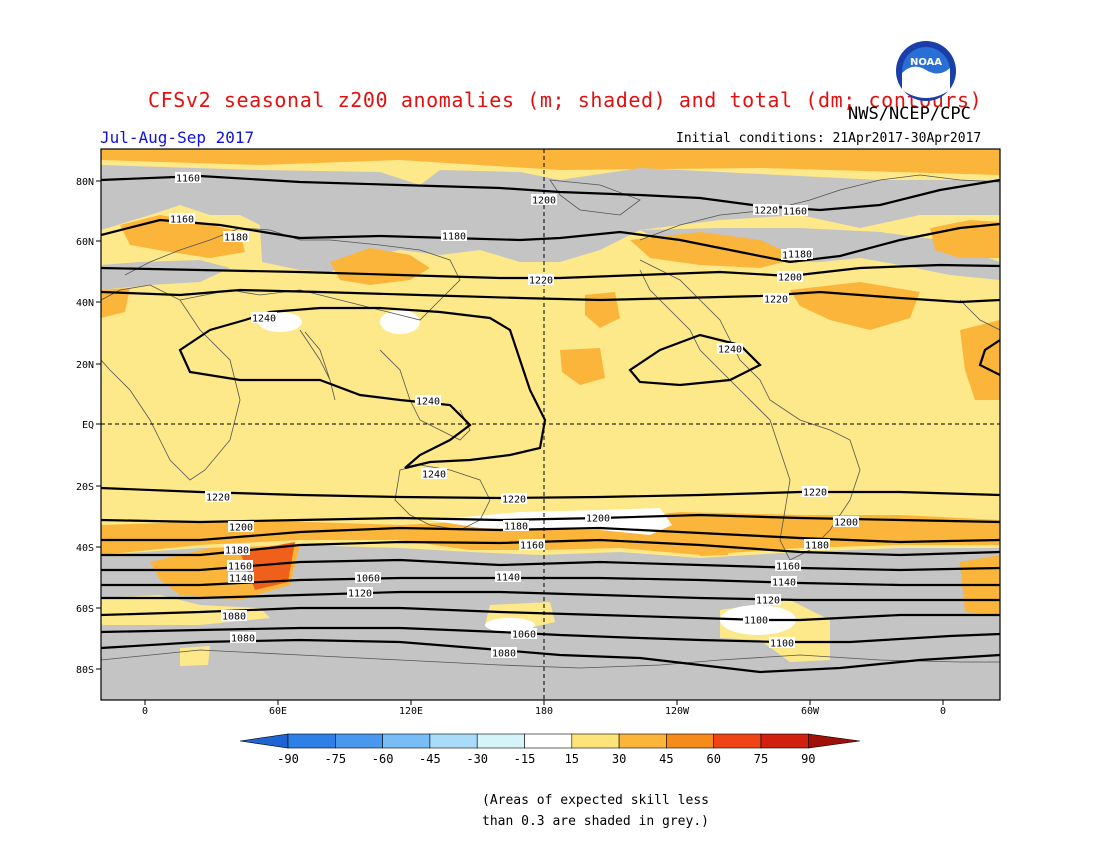 The image size is (1100, 850). Describe the element at coordinates (713, 759) in the screenshot. I see `colorbar-label: 60` at that location.